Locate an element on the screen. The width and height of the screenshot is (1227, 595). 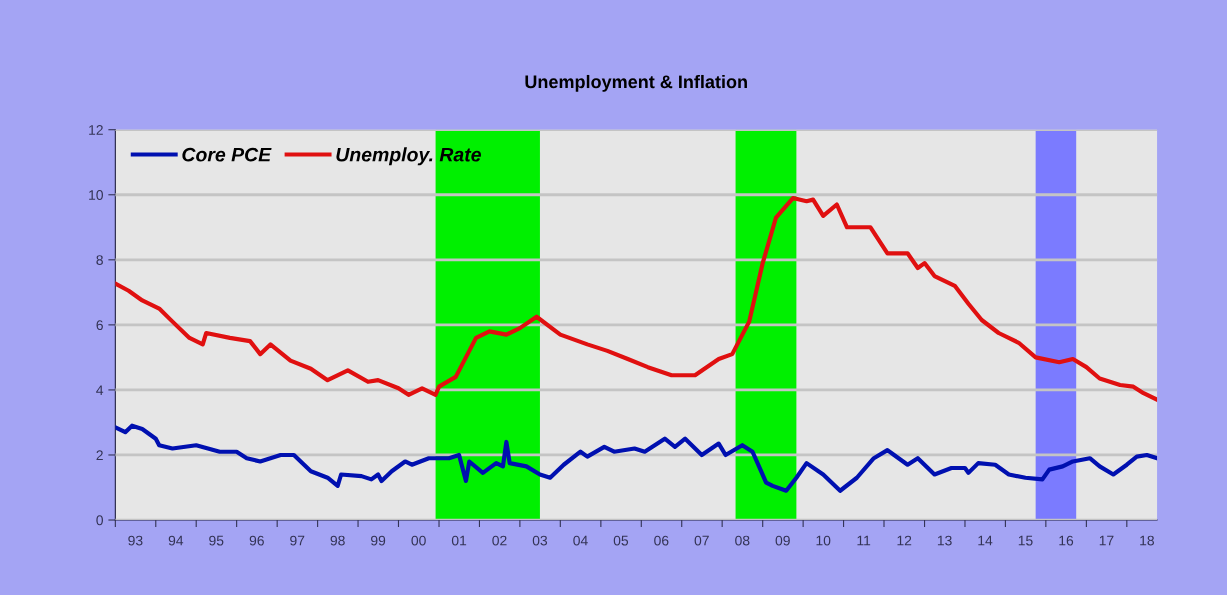
y-tick-label: 10 is located at coordinates (96, 195).